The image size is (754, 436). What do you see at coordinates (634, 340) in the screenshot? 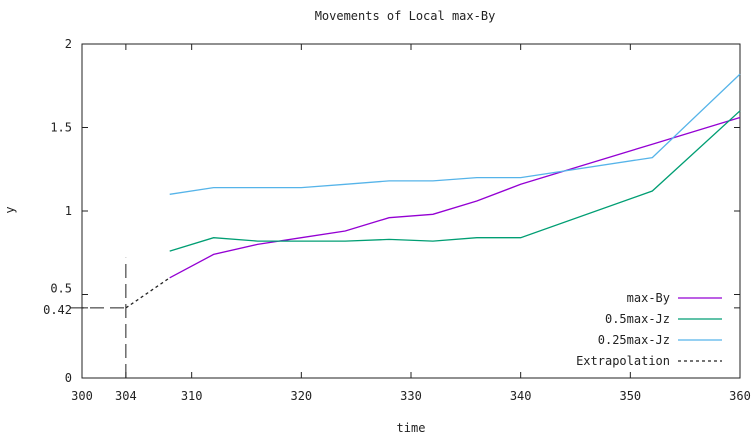
I see `legend-label: 0.25max-Jz` at bounding box center [634, 340].